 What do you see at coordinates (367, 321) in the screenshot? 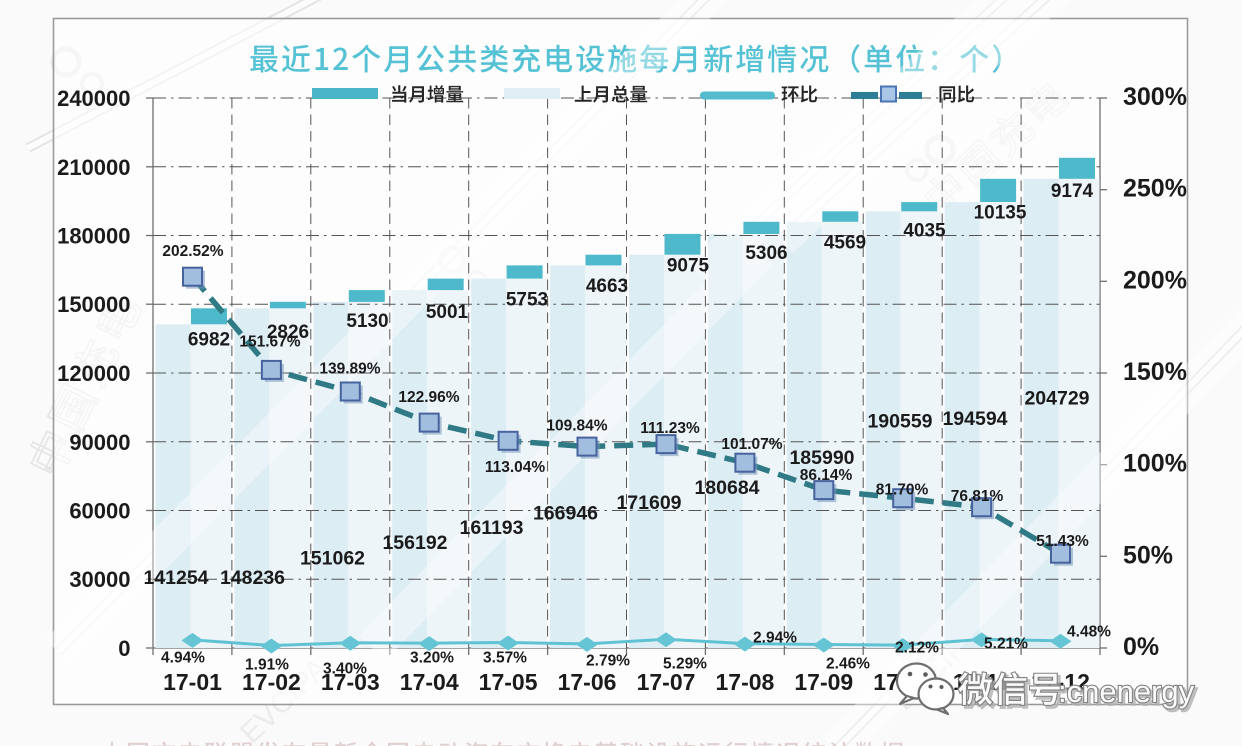
I see `svg-text: 5130` at bounding box center [367, 321].